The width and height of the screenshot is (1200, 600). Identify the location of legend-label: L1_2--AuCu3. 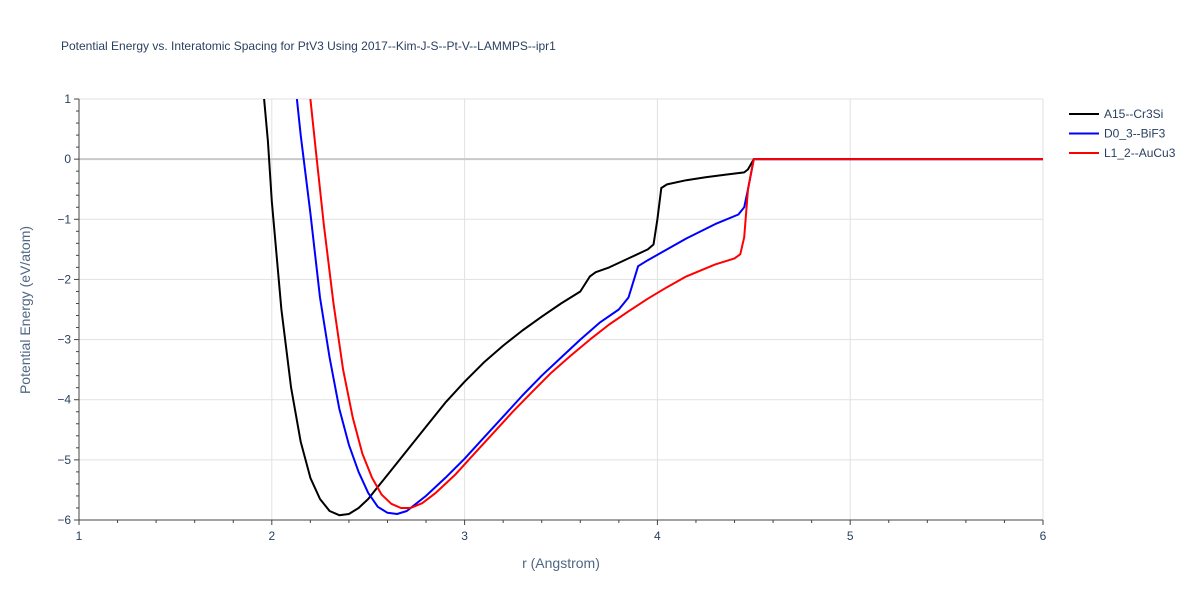
(1140, 153).